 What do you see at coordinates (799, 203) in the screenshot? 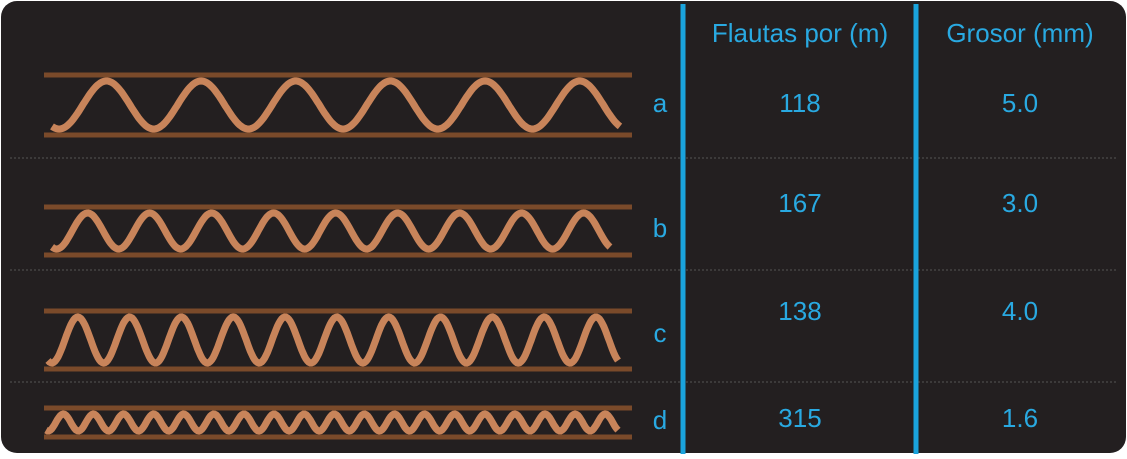
I see `flutes-value: 167` at bounding box center [799, 203].